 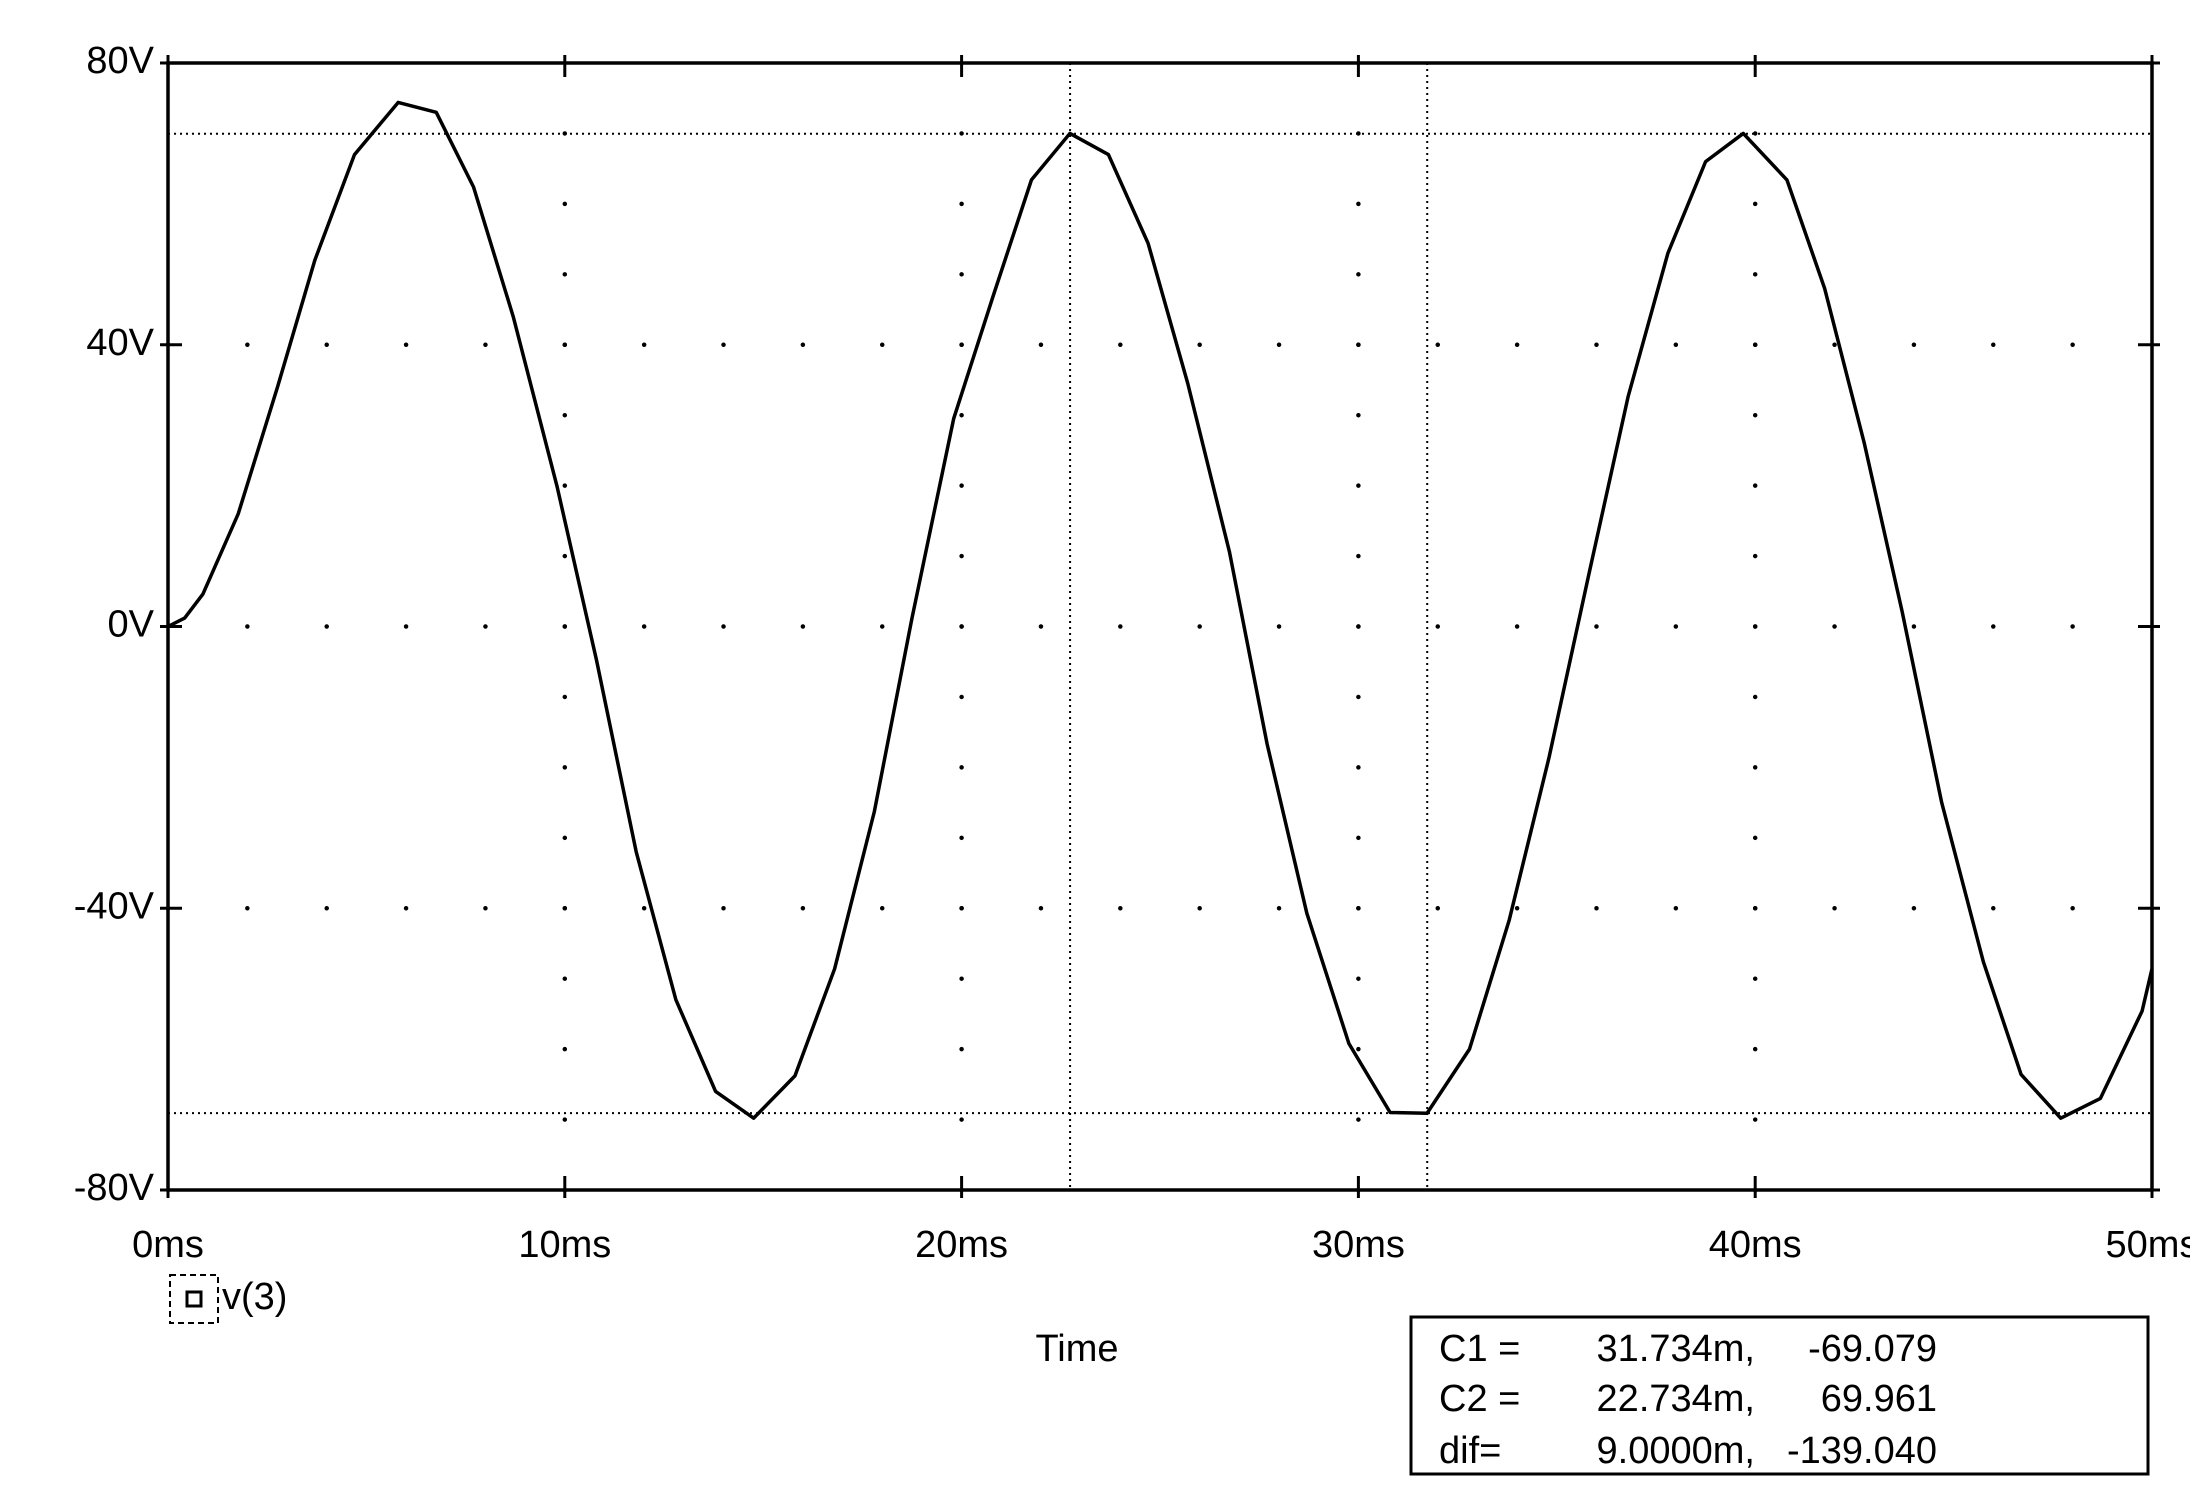 What do you see at coordinates (1479, 1349) in the screenshot?
I see `cursor-label: C1 =` at bounding box center [1479, 1349].